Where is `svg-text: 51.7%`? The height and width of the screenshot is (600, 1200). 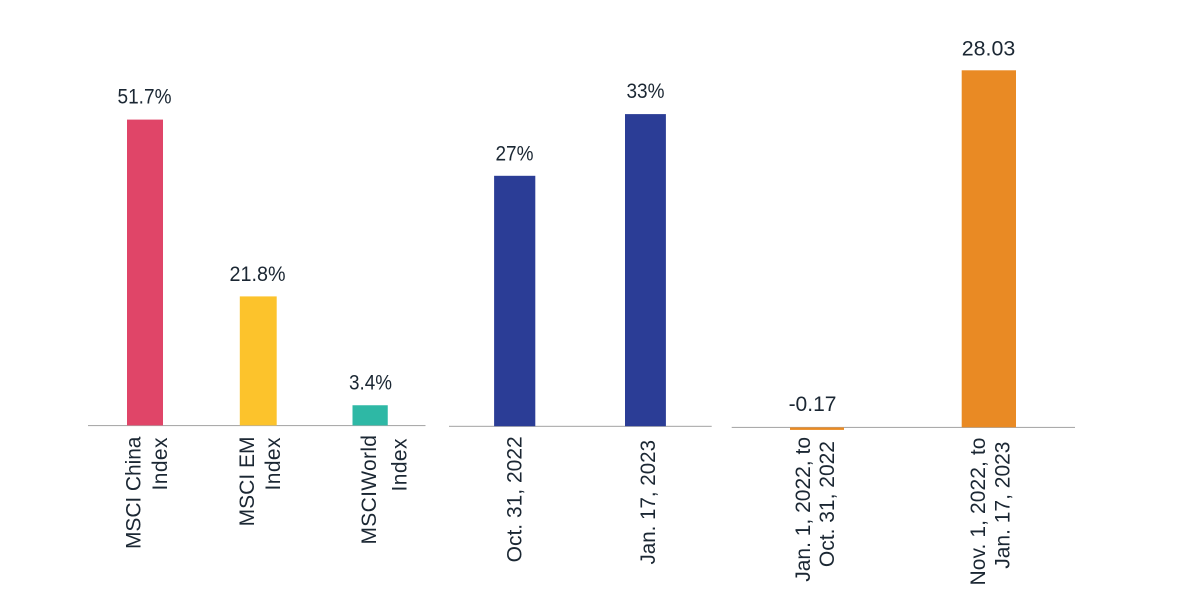
svg-text: 51.7% is located at coordinates (145, 96).